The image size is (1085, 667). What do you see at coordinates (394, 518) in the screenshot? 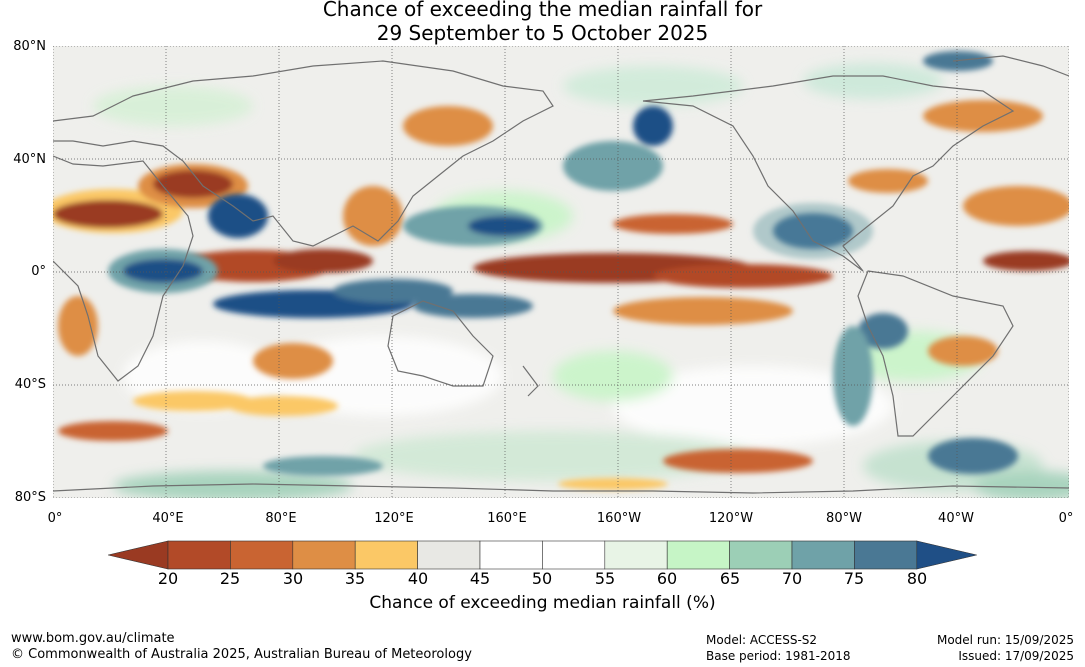
I see `lon-label-120e: 120°E` at bounding box center [394, 518].